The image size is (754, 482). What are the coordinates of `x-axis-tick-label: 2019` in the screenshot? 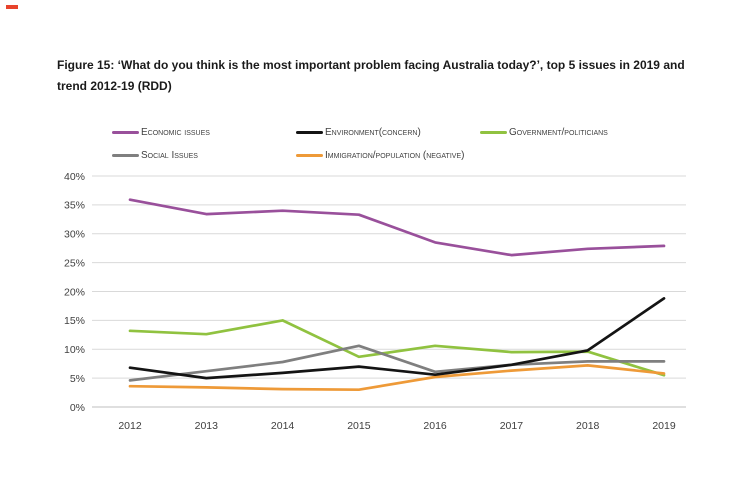 It's located at (664, 426).